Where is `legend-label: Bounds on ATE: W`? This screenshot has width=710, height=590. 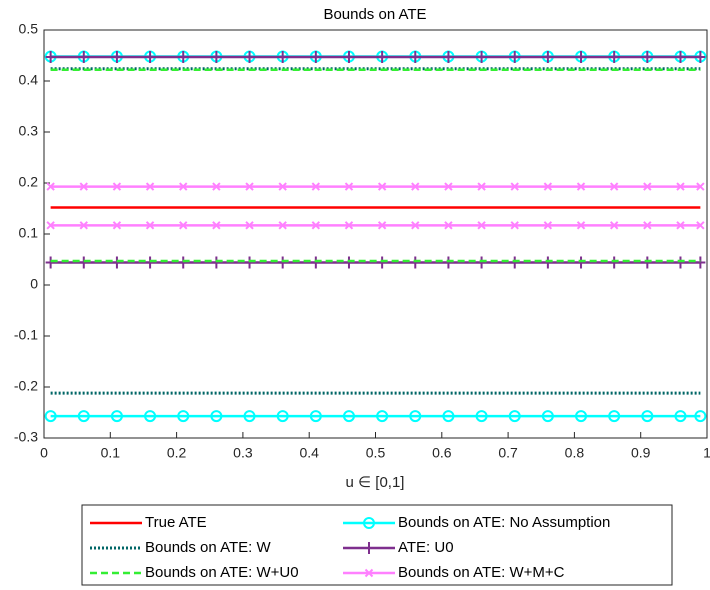
legend-label: Bounds on ATE: W is located at coordinates (208, 547).